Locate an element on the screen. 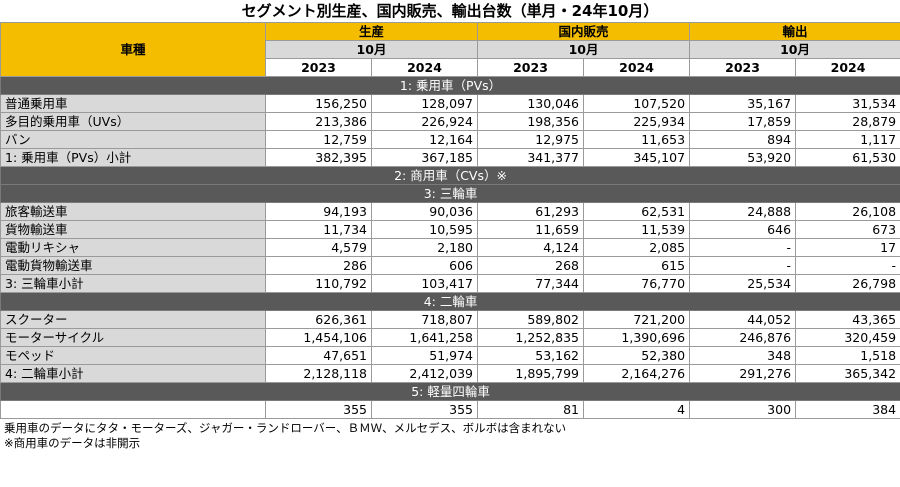 The image size is (900, 487). row-label: 電動貨物輸送車 is located at coordinates (133, 265).